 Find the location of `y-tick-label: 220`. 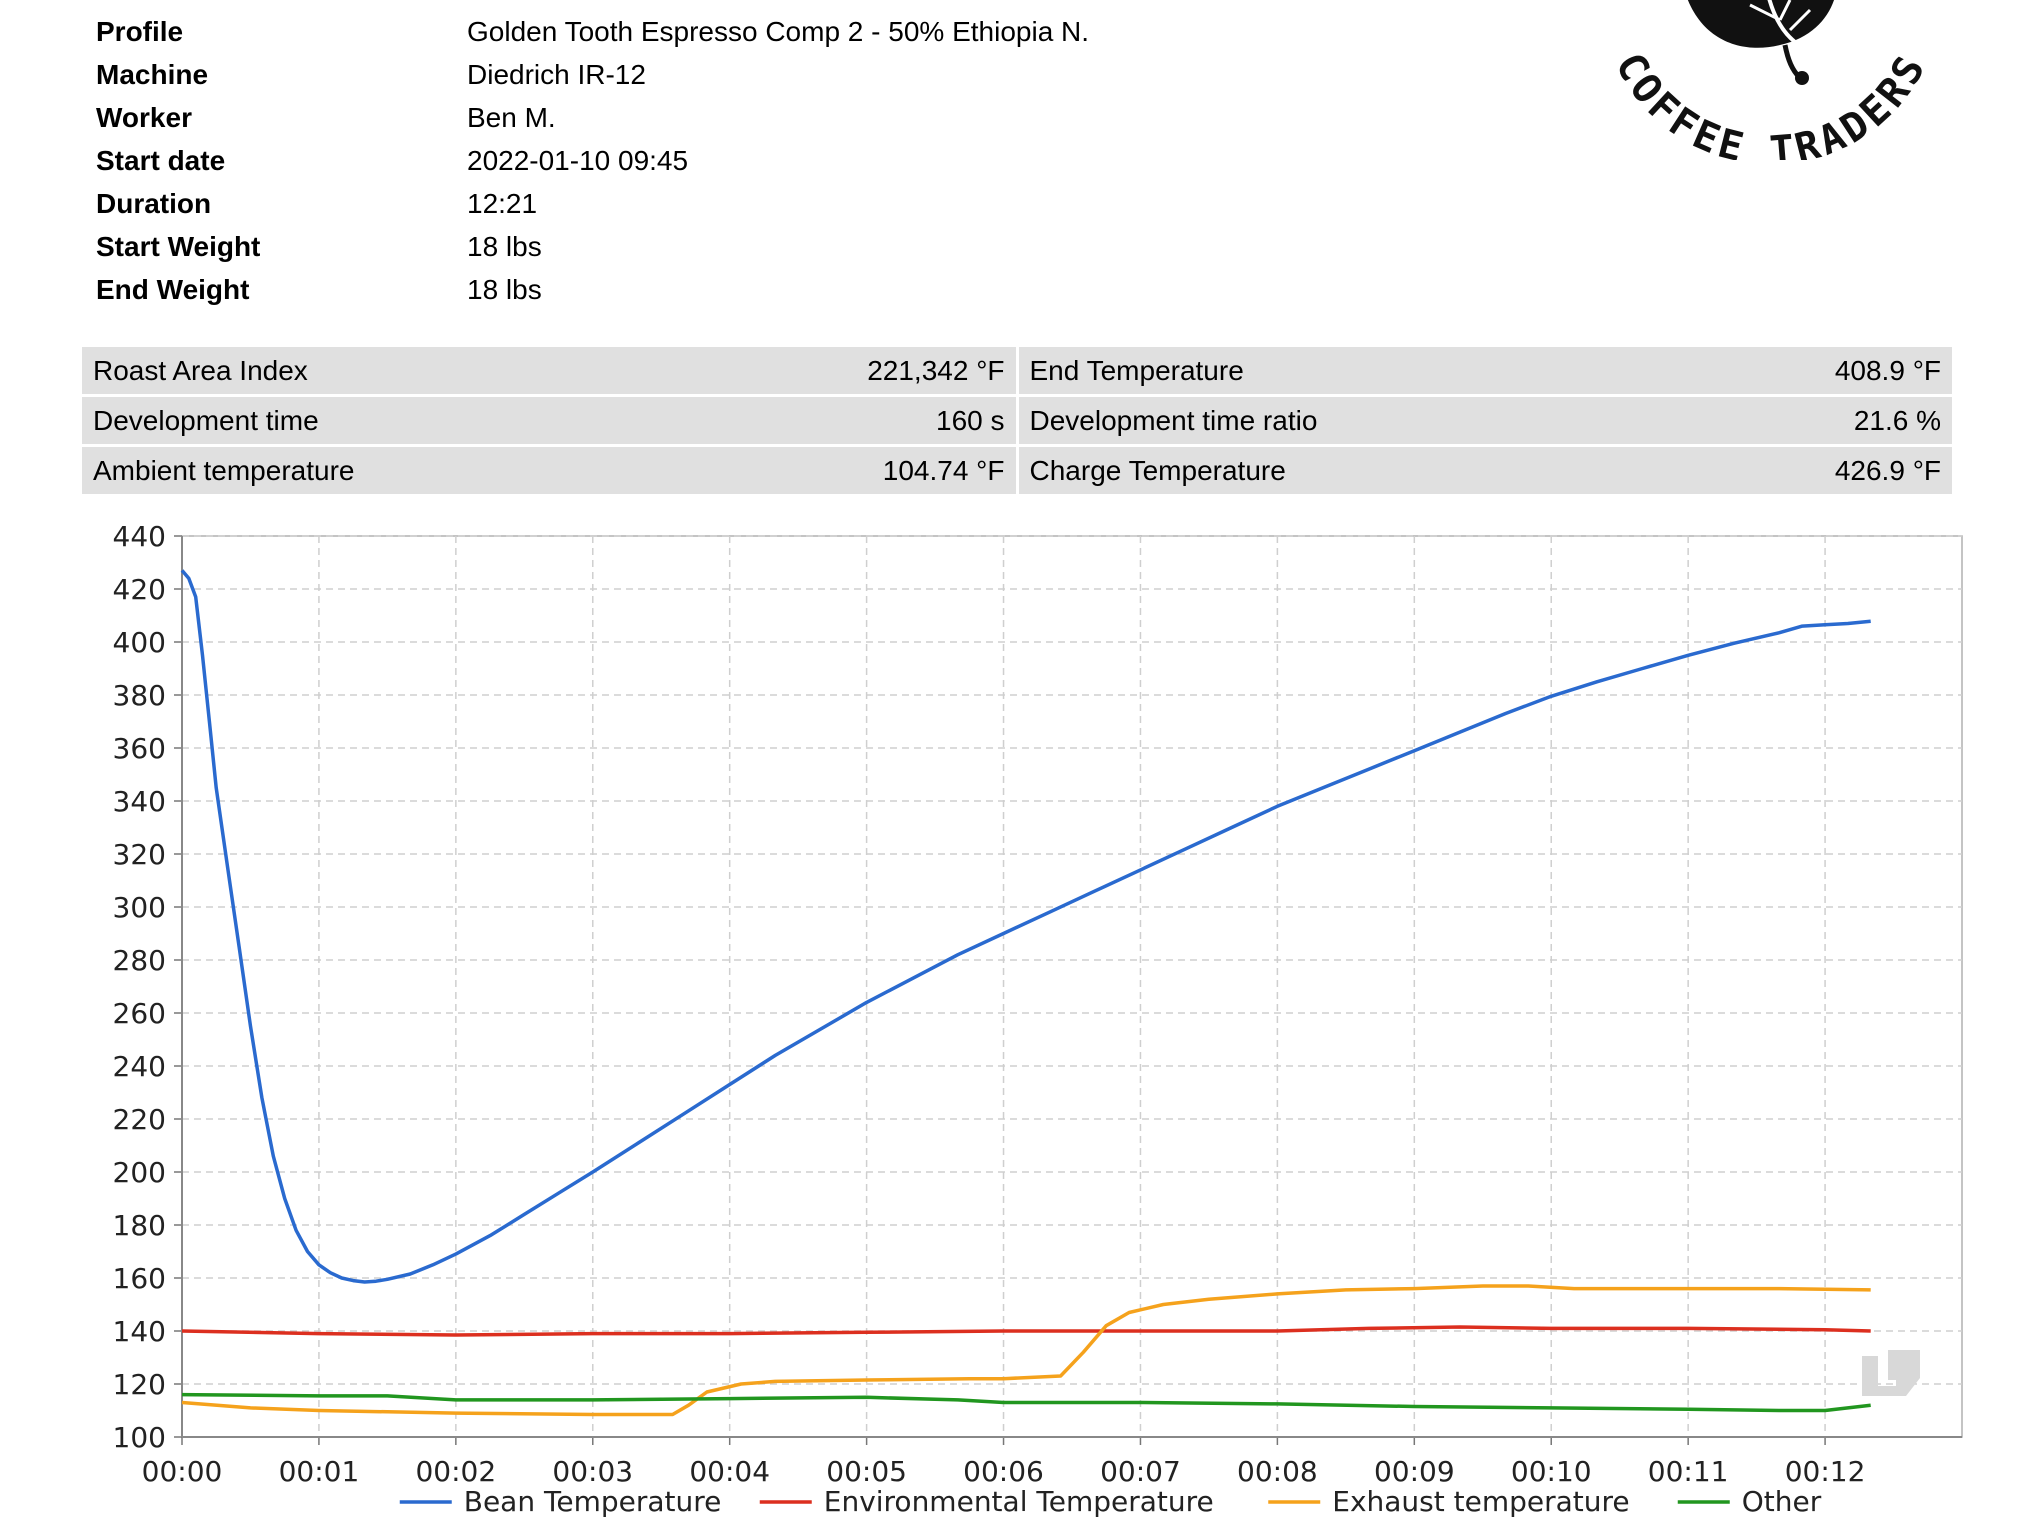

y-tick-label: 220 is located at coordinates (139, 1119).